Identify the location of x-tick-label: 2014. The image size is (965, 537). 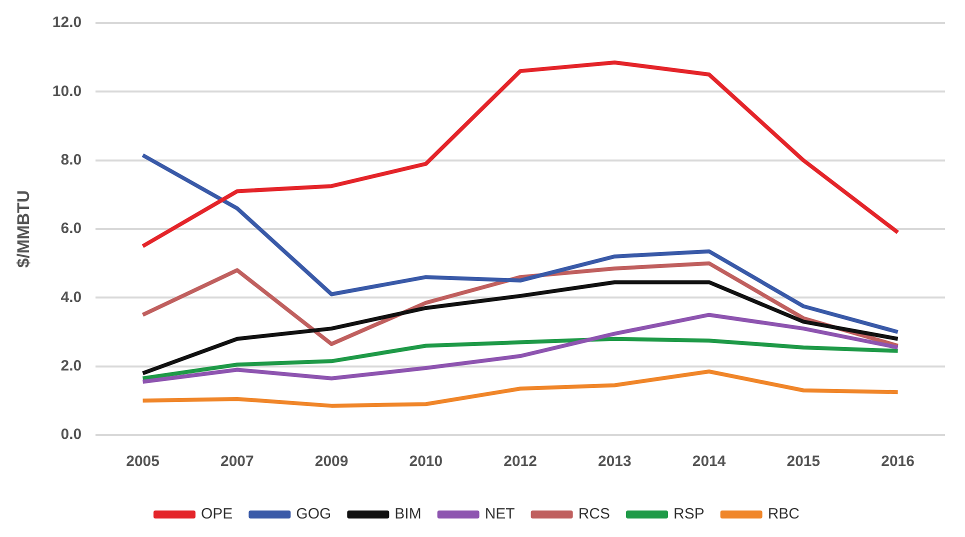
(709, 461).